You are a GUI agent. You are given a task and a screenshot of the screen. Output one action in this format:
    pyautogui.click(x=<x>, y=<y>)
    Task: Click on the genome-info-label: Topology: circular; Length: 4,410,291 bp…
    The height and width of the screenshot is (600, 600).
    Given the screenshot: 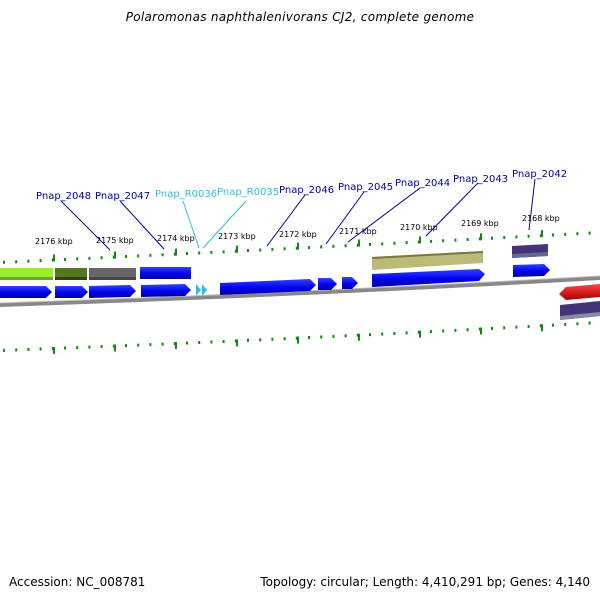 What is the action you would take?
    pyautogui.click(x=425, y=582)
    